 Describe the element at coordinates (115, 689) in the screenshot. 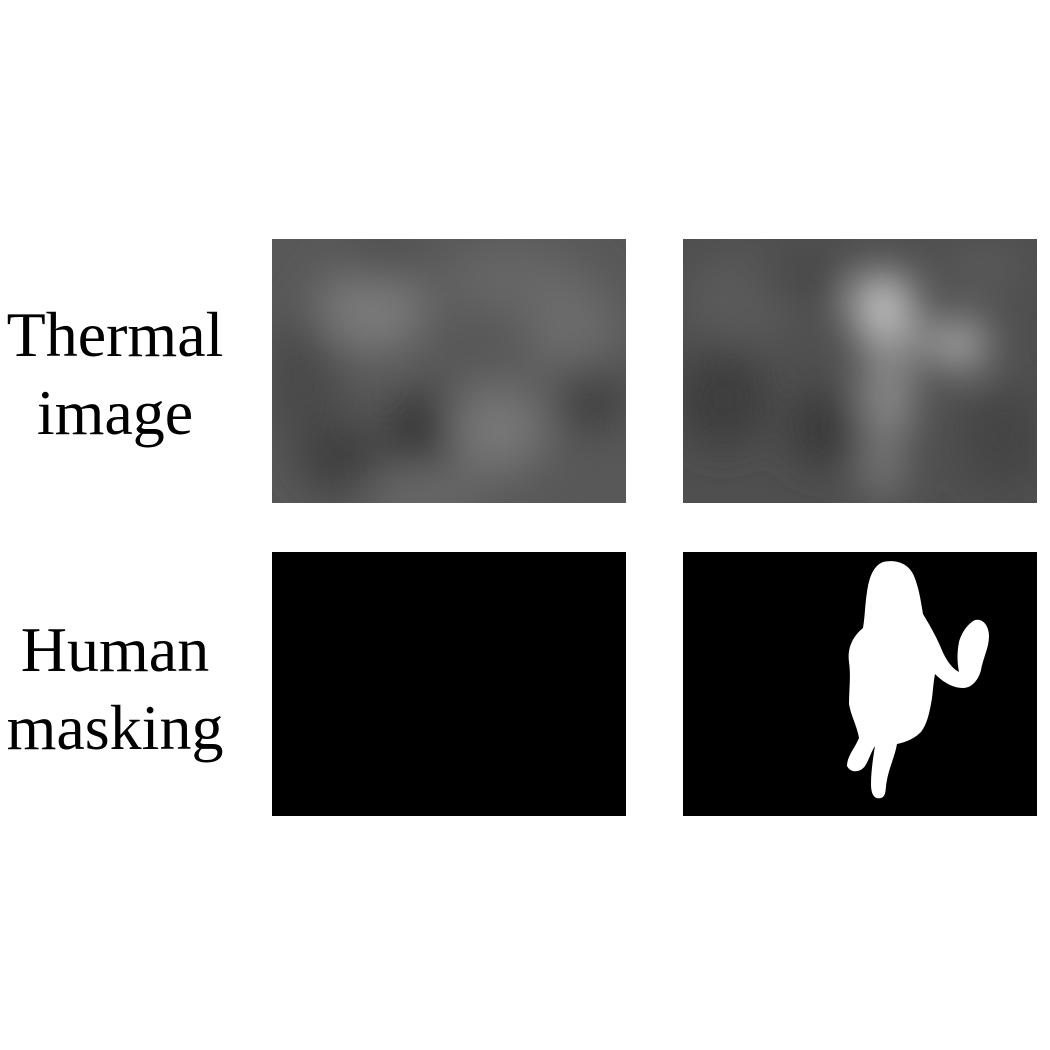

I see `row-label-human-masking: Human masking` at that location.